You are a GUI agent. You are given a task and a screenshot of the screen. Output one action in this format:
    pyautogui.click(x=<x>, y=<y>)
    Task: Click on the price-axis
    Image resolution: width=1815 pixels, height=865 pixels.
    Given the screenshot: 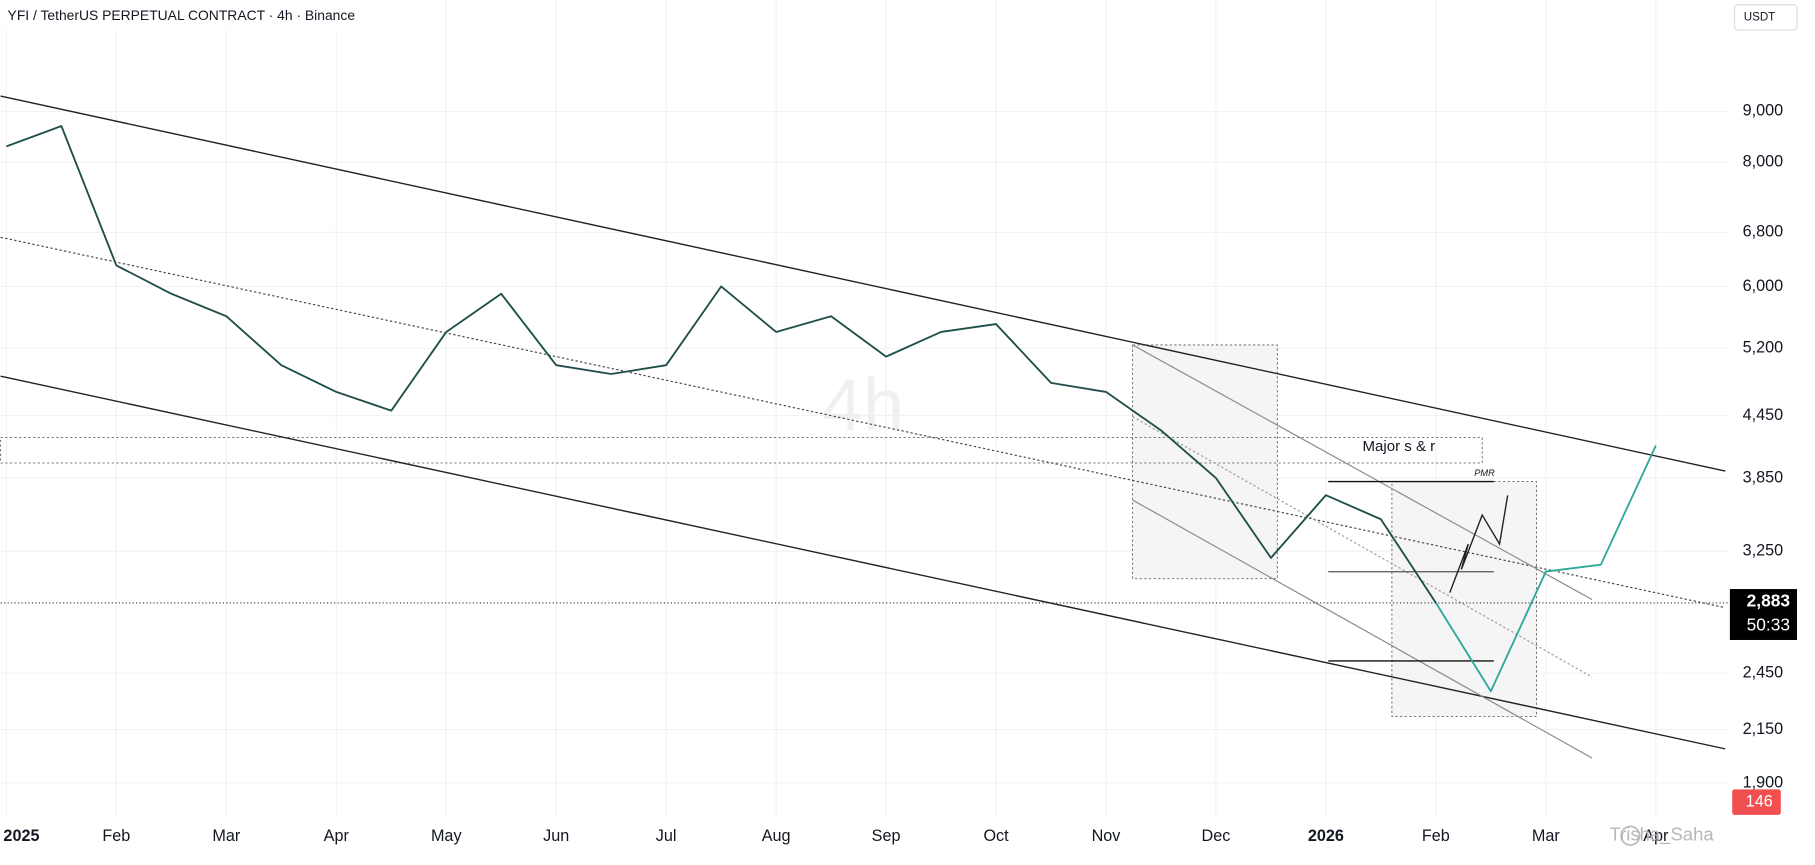 What is the action you would take?
    pyautogui.click(x=1772, y=430)
    